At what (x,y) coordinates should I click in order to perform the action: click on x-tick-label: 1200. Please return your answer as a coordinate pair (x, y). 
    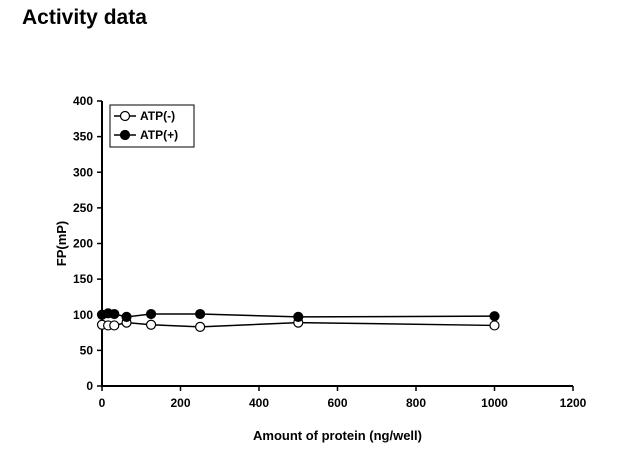
    Looking at the image, I should click on (573, 403).